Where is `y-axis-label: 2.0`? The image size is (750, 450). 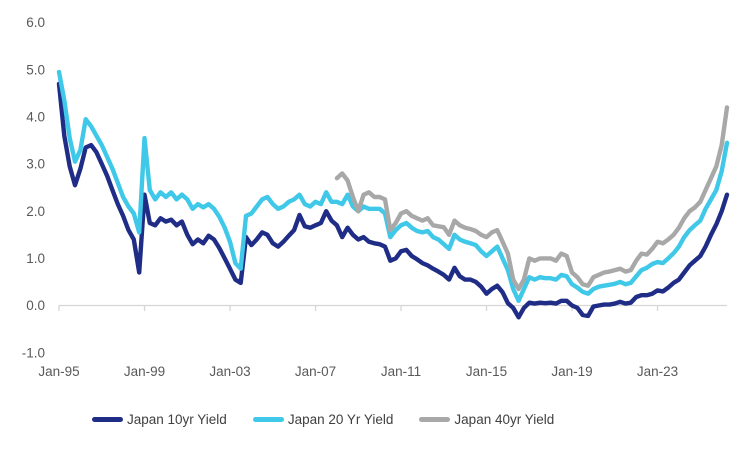
y-axis-label: 2.0 is located at coordinates (35, 211).